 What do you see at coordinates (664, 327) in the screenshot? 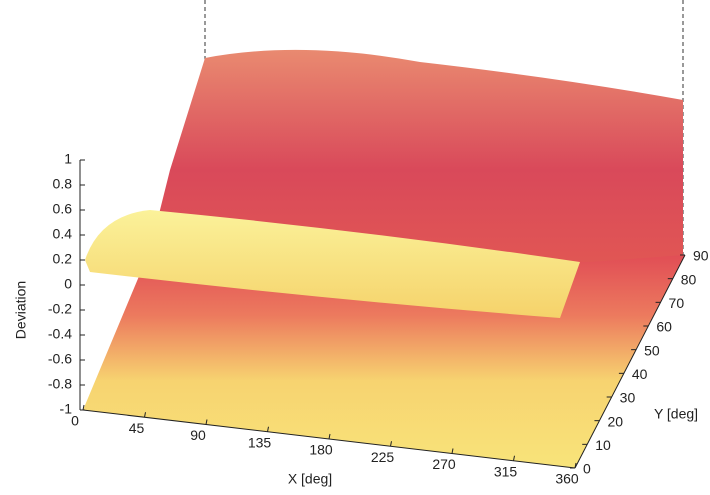
I see `y-tick-label: 60` at bounding box center [664, 327].